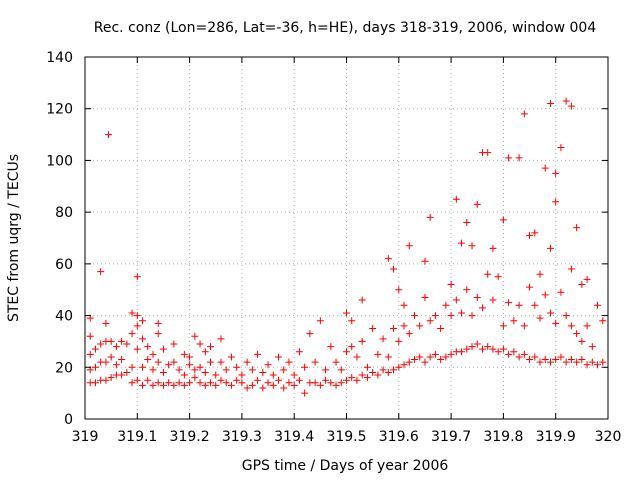  What do you see at coordinates (137, 437) in the screenshot?
I see `x-tick-label: 319.1` at bounding box center [137, 437].